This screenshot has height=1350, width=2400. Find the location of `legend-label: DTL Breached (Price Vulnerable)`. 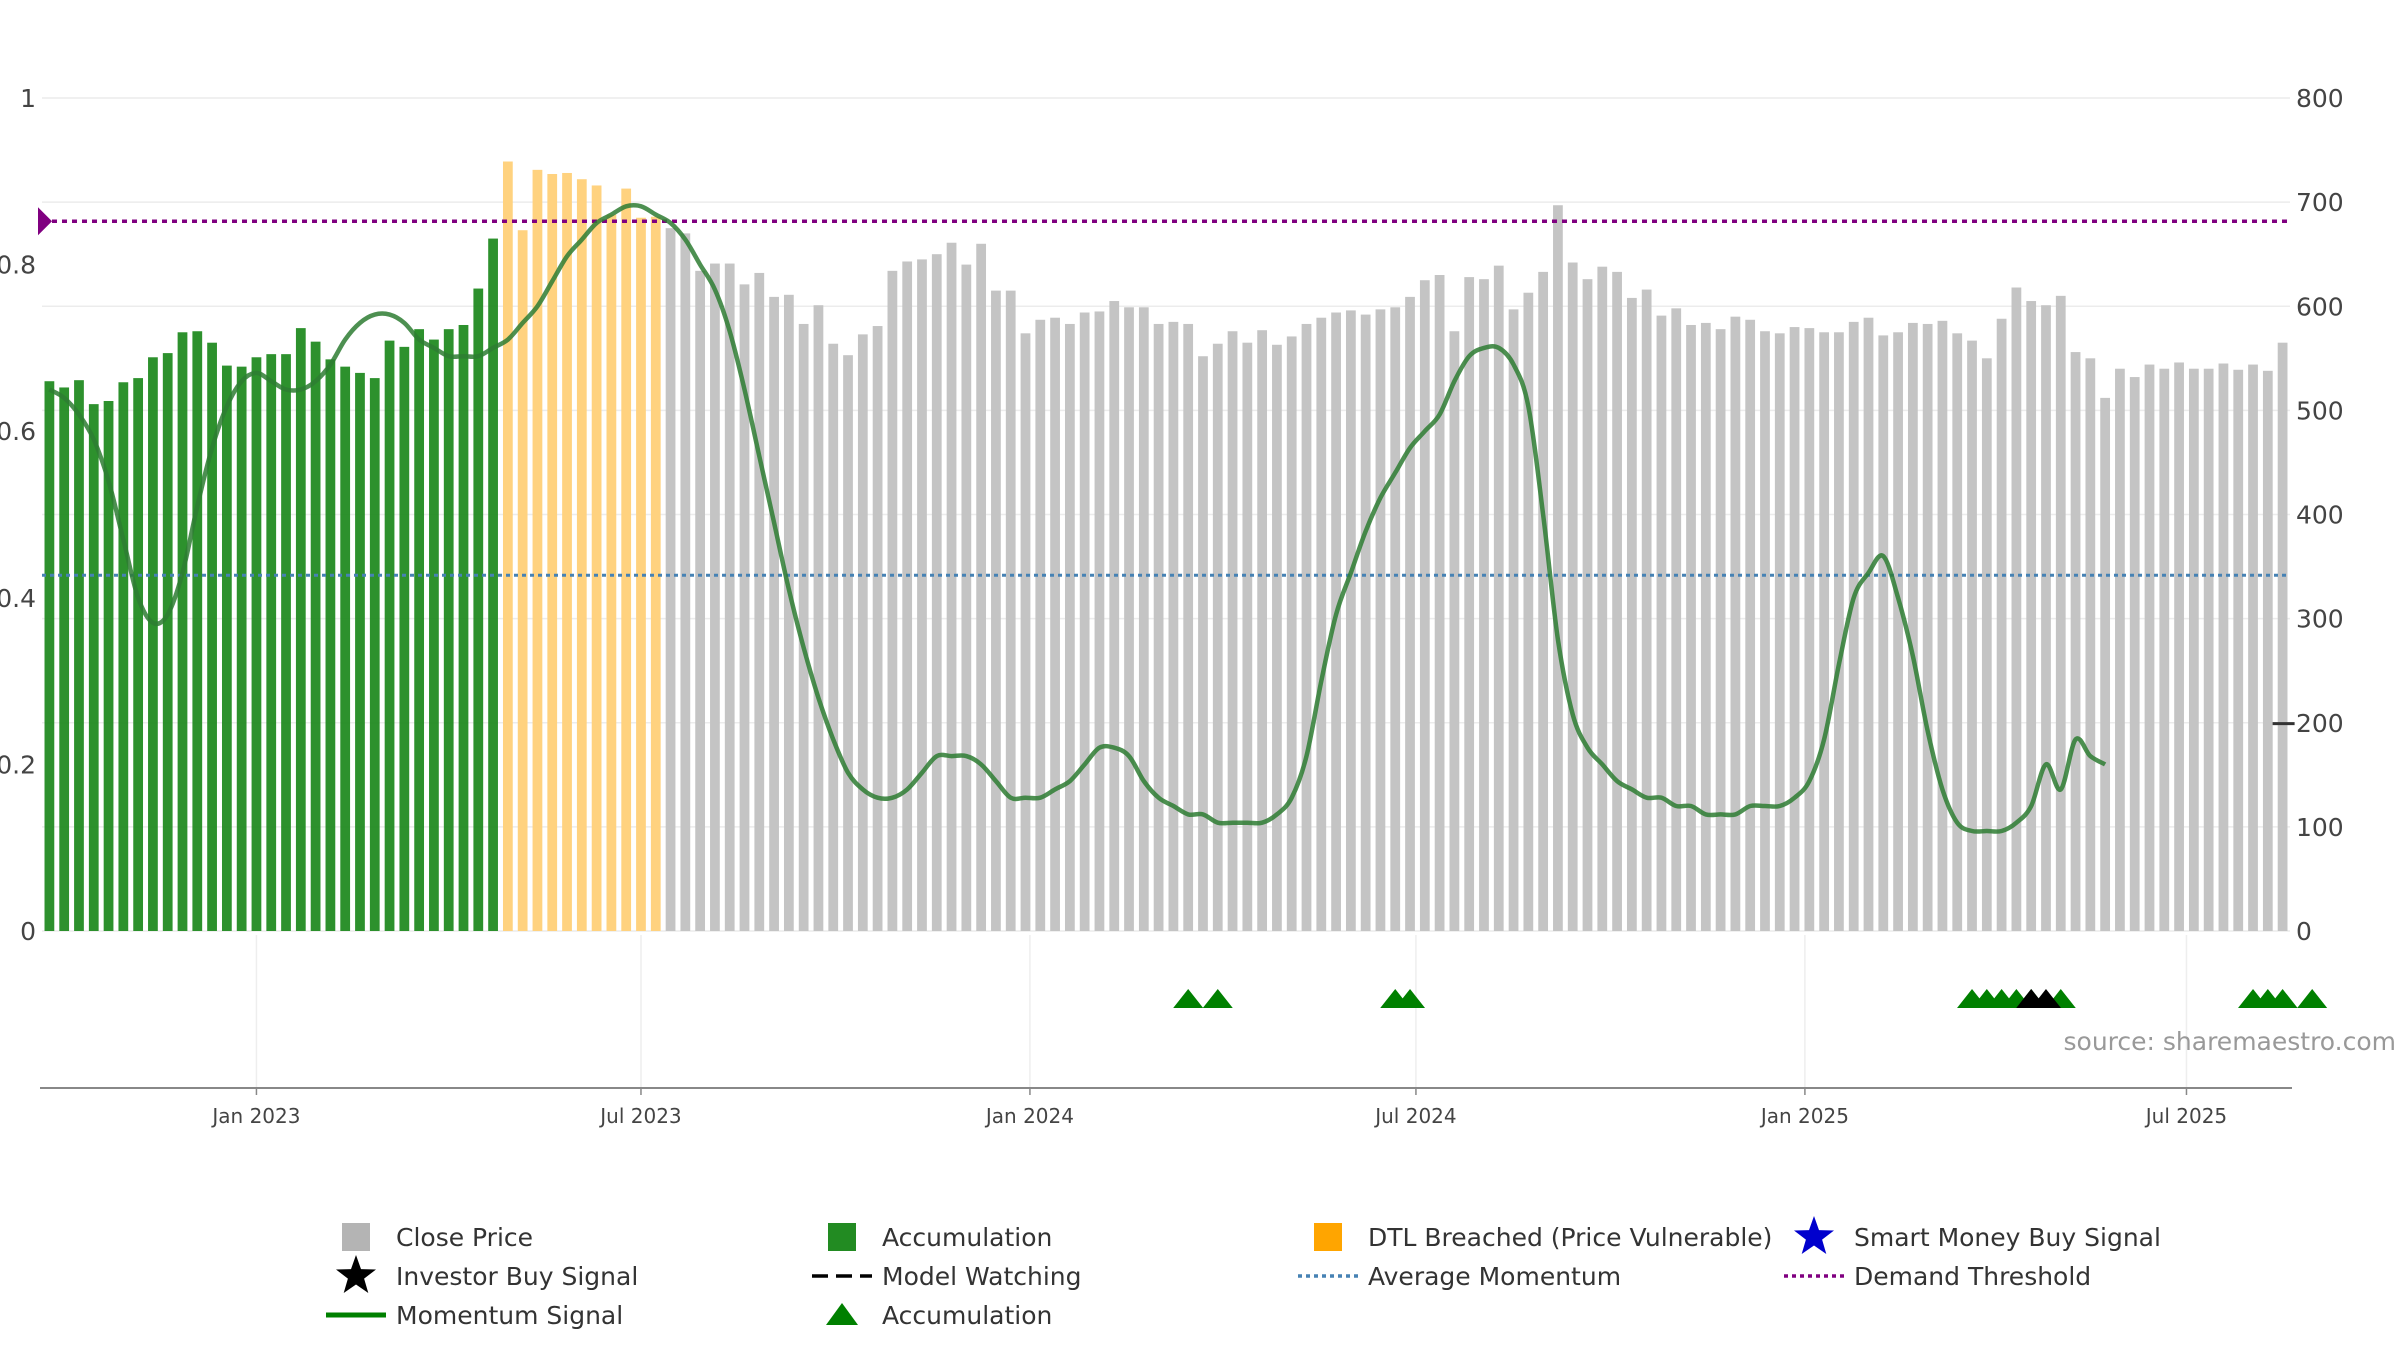

legend-label: DTL Breached (Price Vulnerable) is located at coordinates (1570, 1237).